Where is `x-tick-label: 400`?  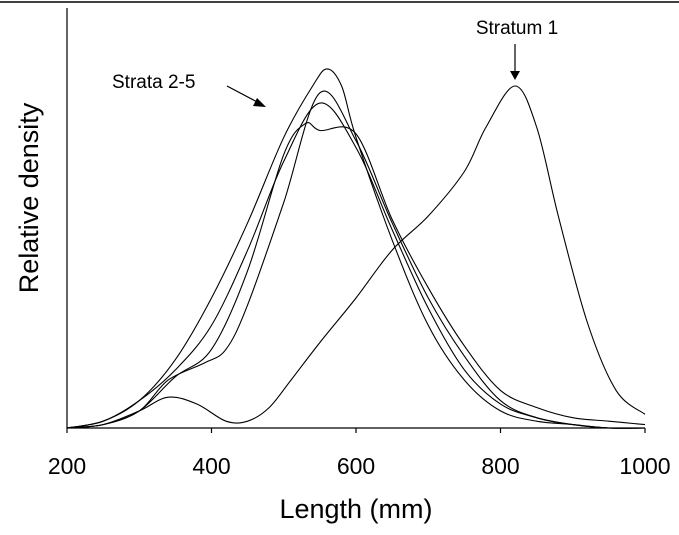 x-tick-label: 400 is located at coordinates (211, 466).